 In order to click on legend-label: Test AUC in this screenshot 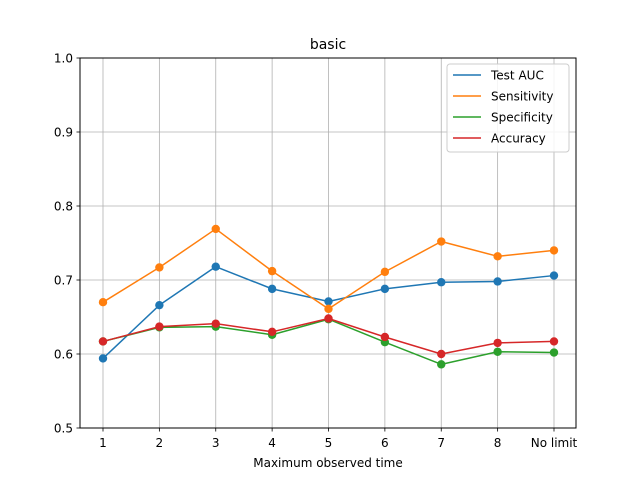, I will do `click(517, 76)`.